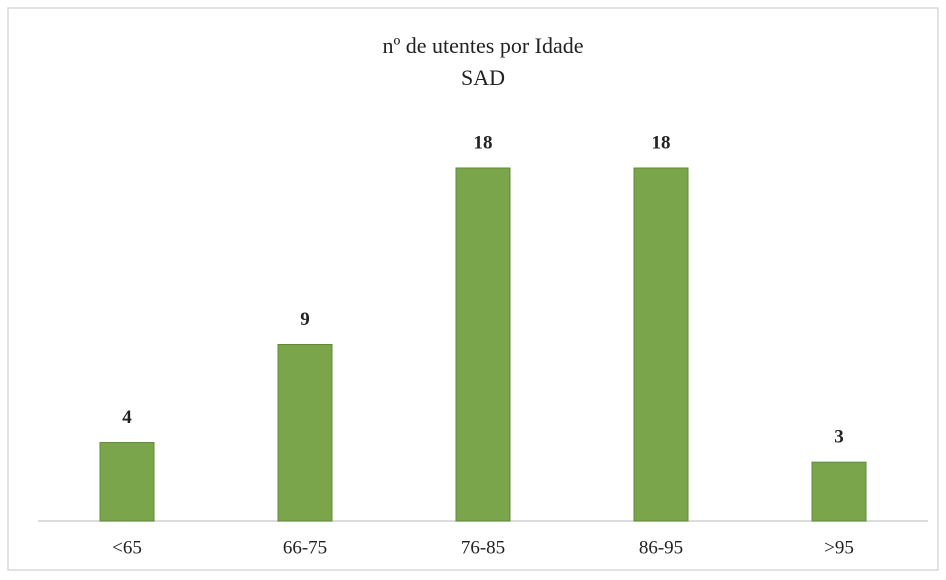 The height and width of the screenshot is (580, 946). I want to click on data-label: 3, so click(839, 437).